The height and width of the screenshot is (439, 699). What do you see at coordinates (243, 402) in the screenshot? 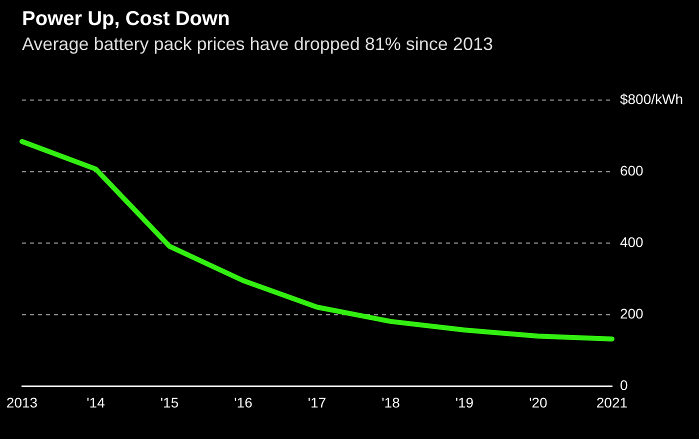
I see `x-tick-label: '16` at bounding box center [243, 402].